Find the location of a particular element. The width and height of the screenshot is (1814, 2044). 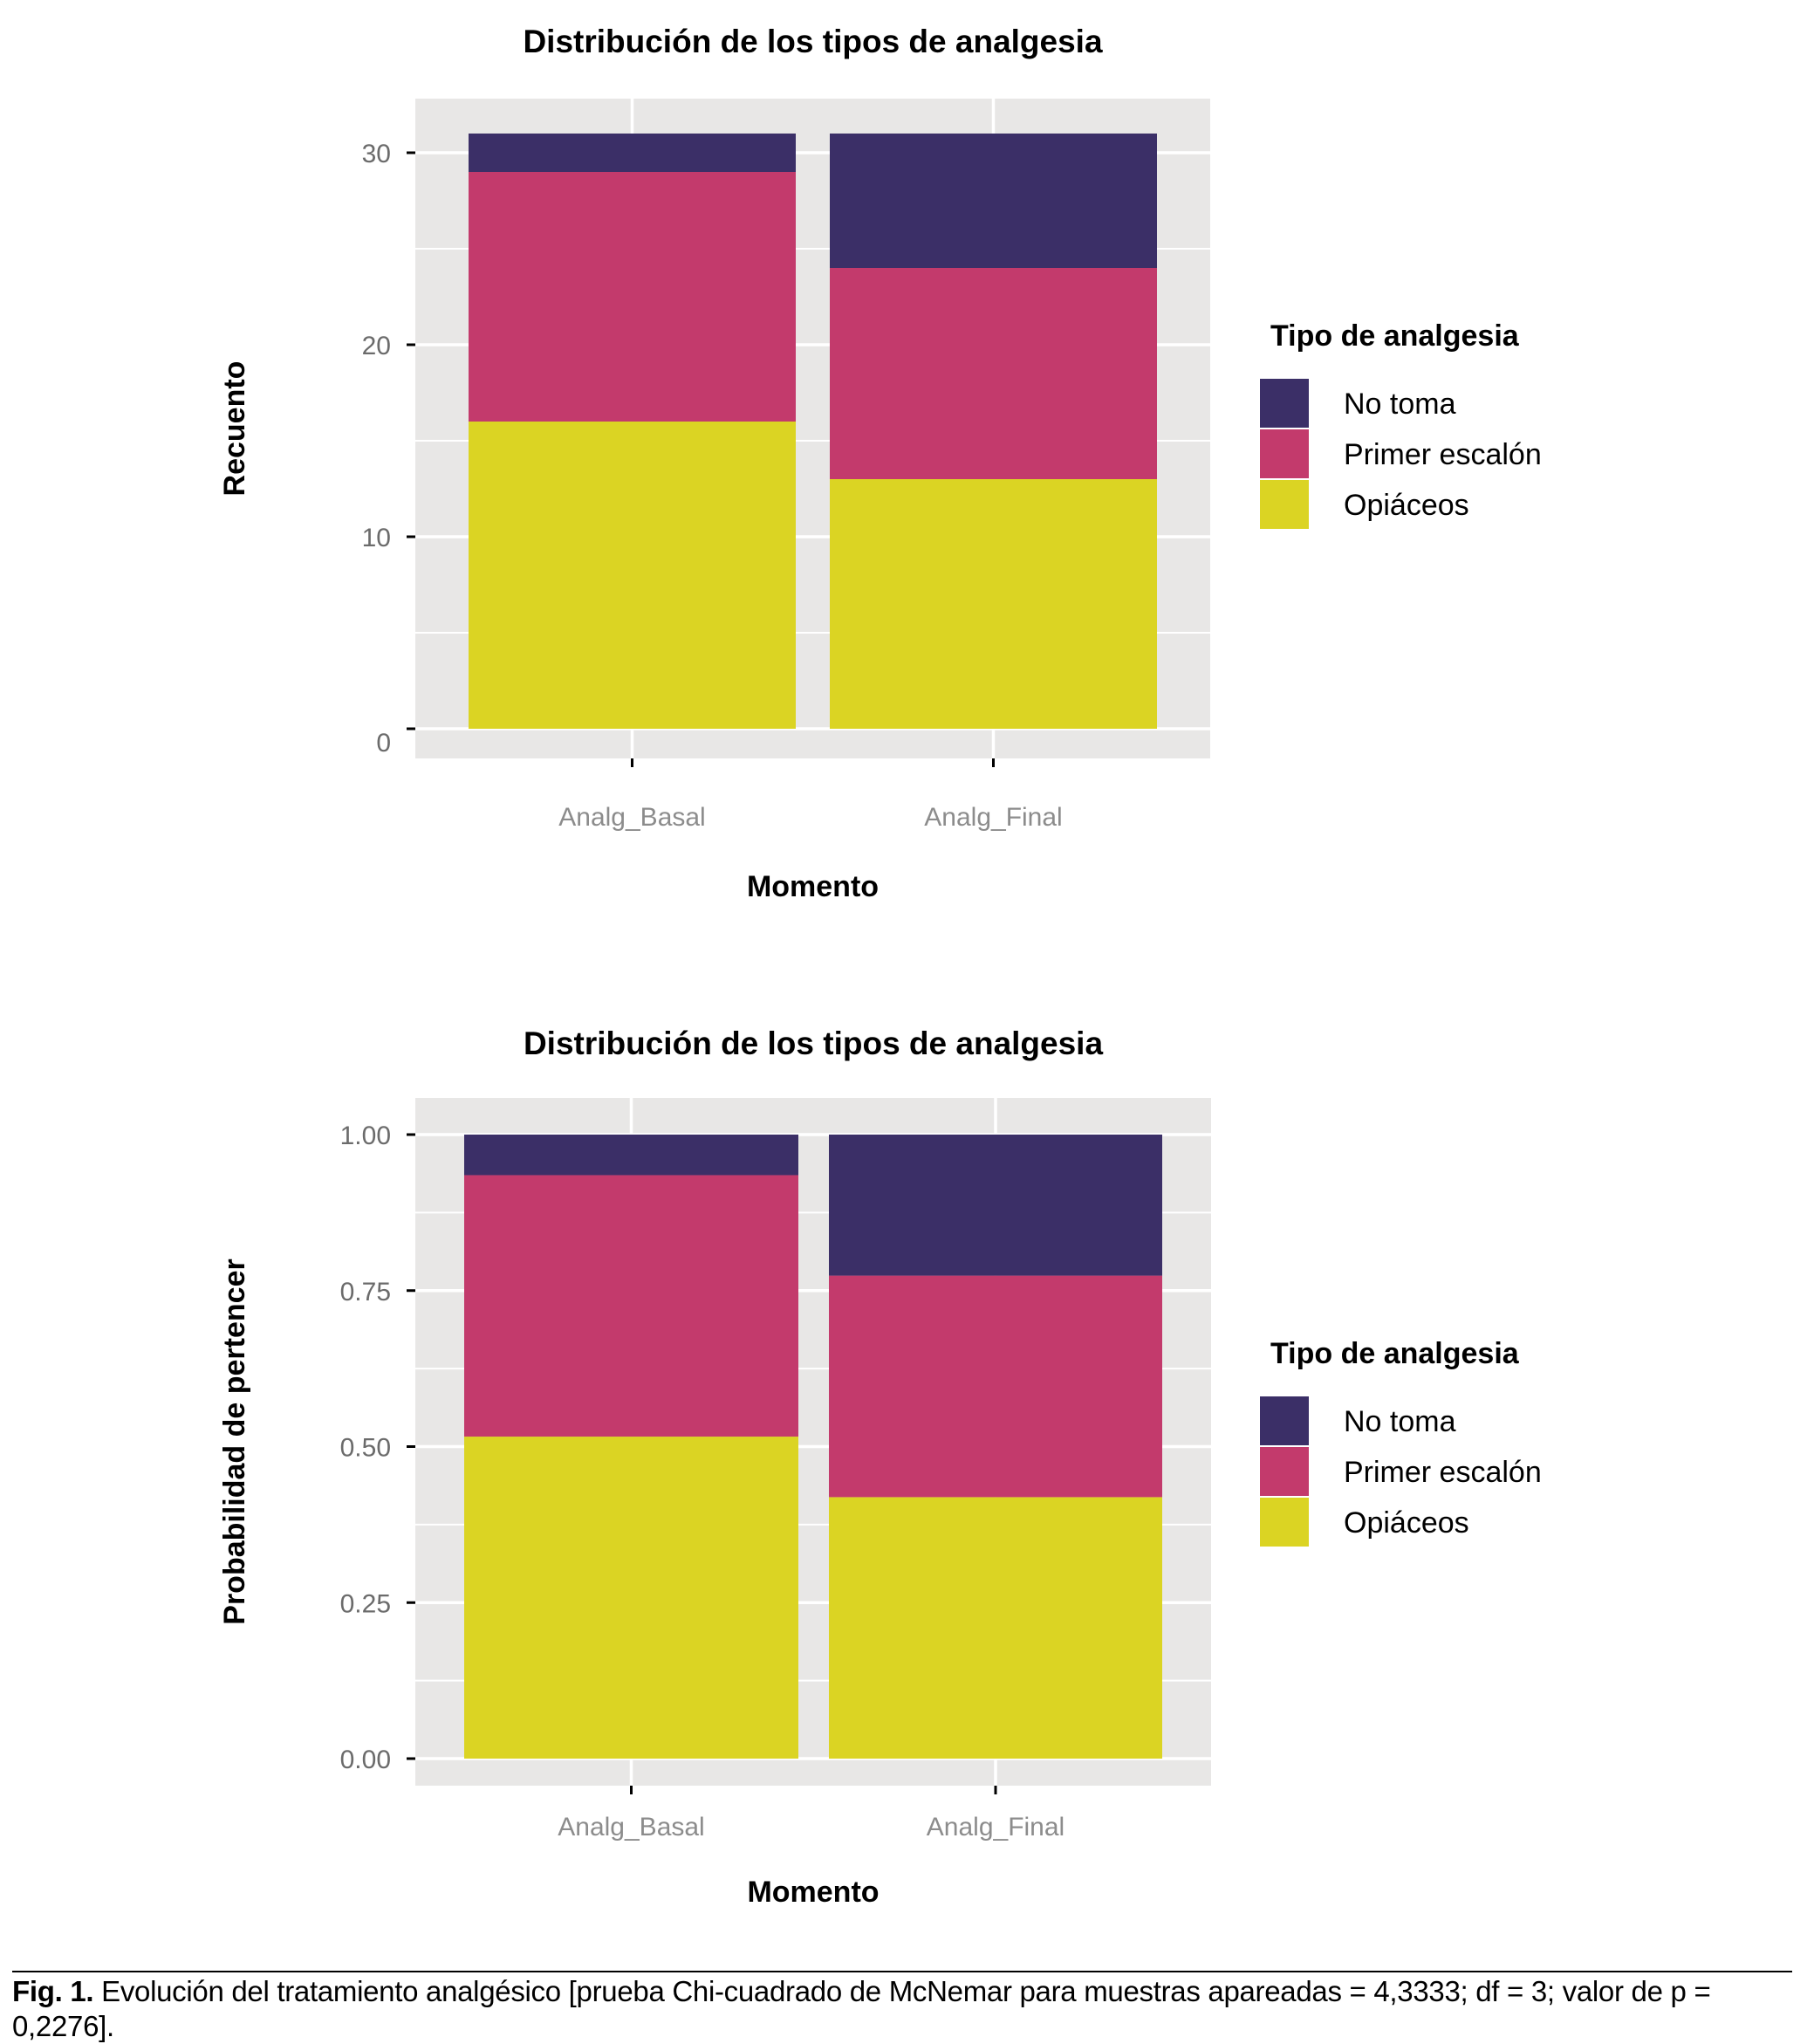

caption-rule is located at coordinates (902, 1971).